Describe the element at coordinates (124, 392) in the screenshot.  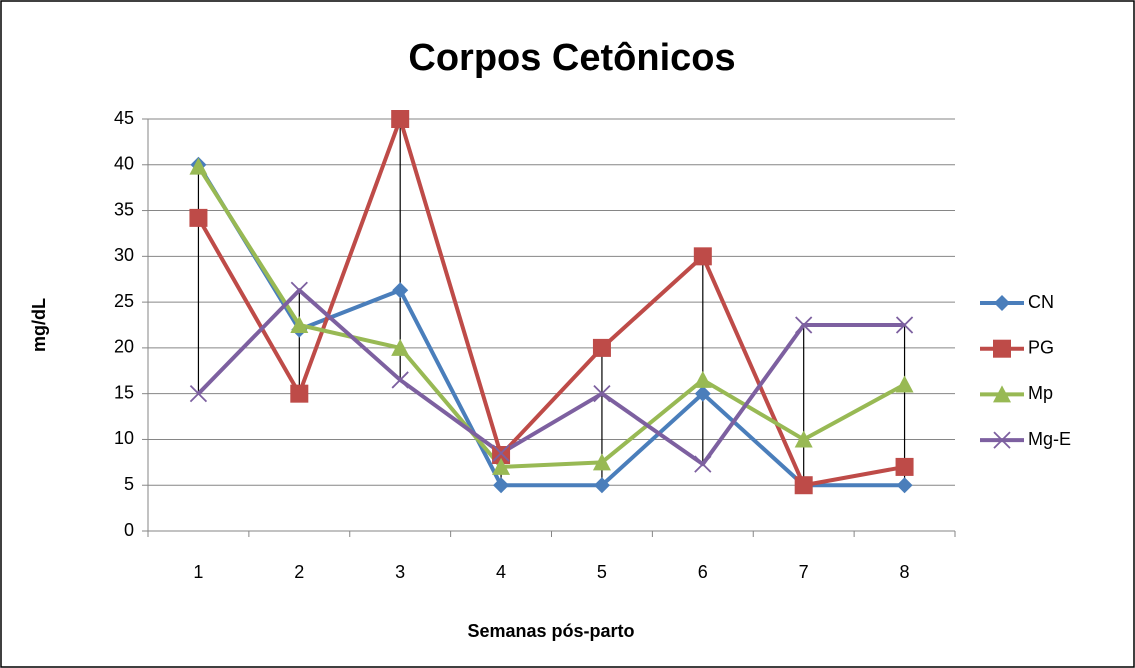
I see `y-tick-label: 15` at that location.